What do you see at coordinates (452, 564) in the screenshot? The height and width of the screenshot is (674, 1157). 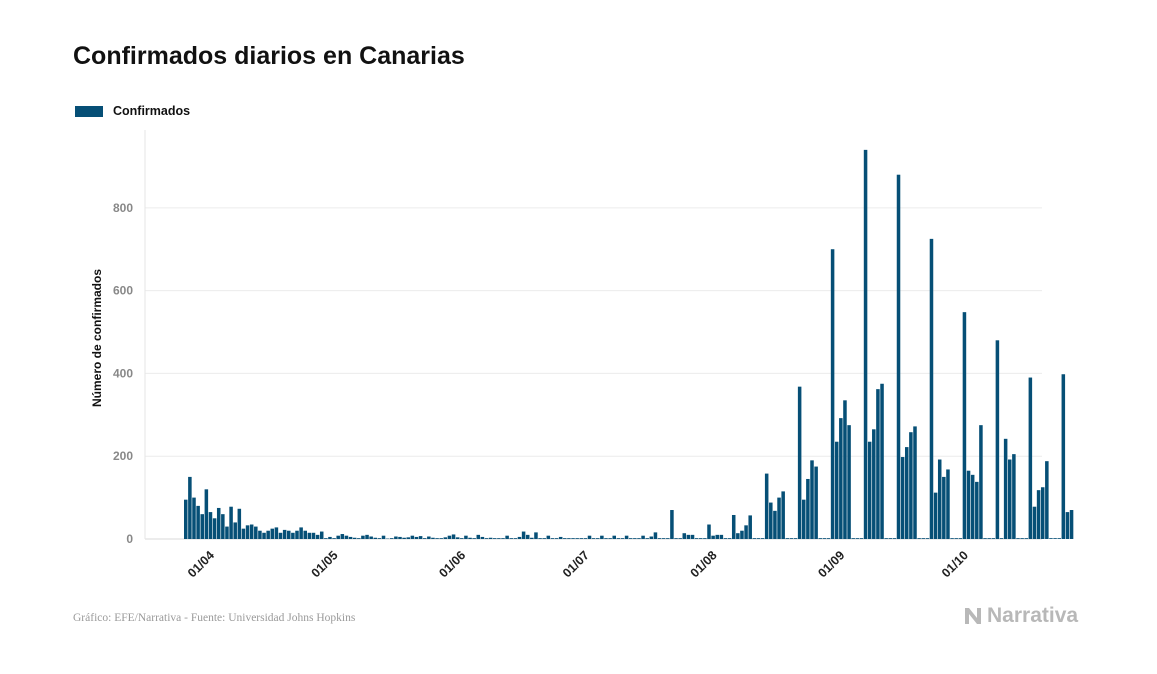 I see `x-tick-label: 01/06` at bounding box center [452, 564].